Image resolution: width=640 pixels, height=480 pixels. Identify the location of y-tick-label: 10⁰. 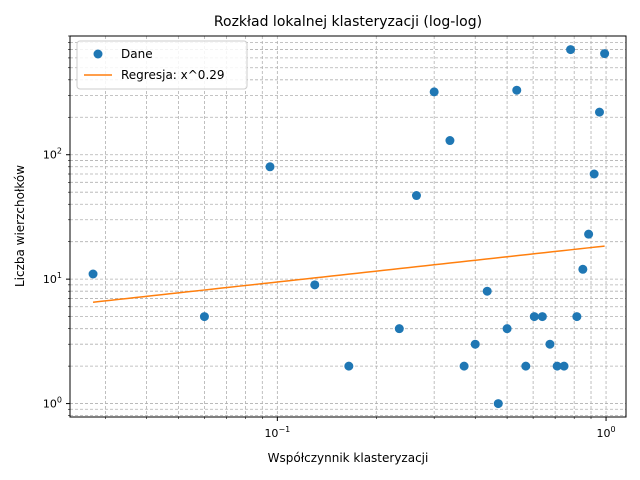
(52, 403).